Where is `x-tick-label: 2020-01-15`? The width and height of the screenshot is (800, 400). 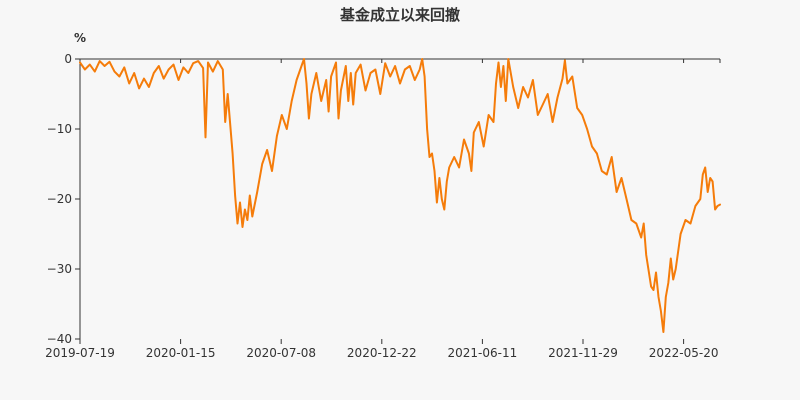 x-tick-label: 2020-01-15 is located at coordinates (181, 353).